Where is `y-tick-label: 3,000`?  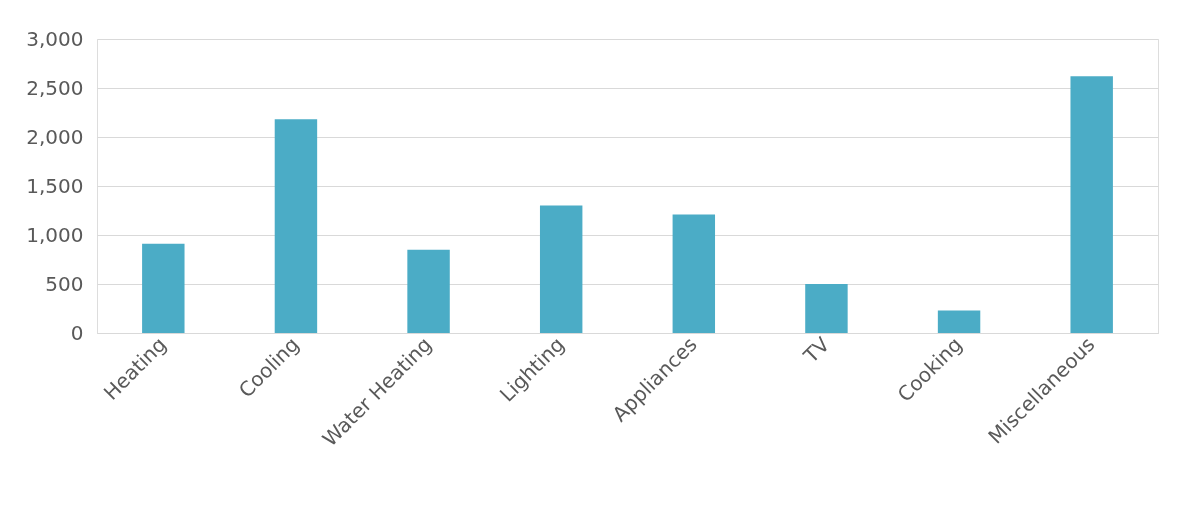 y-tick-label: 3,000 is located at coordinates (55, 38).